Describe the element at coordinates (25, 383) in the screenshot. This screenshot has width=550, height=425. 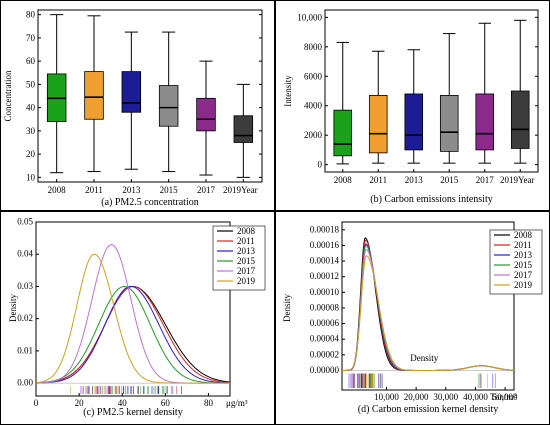
I see `y-tick-label: 0.00` at that location.